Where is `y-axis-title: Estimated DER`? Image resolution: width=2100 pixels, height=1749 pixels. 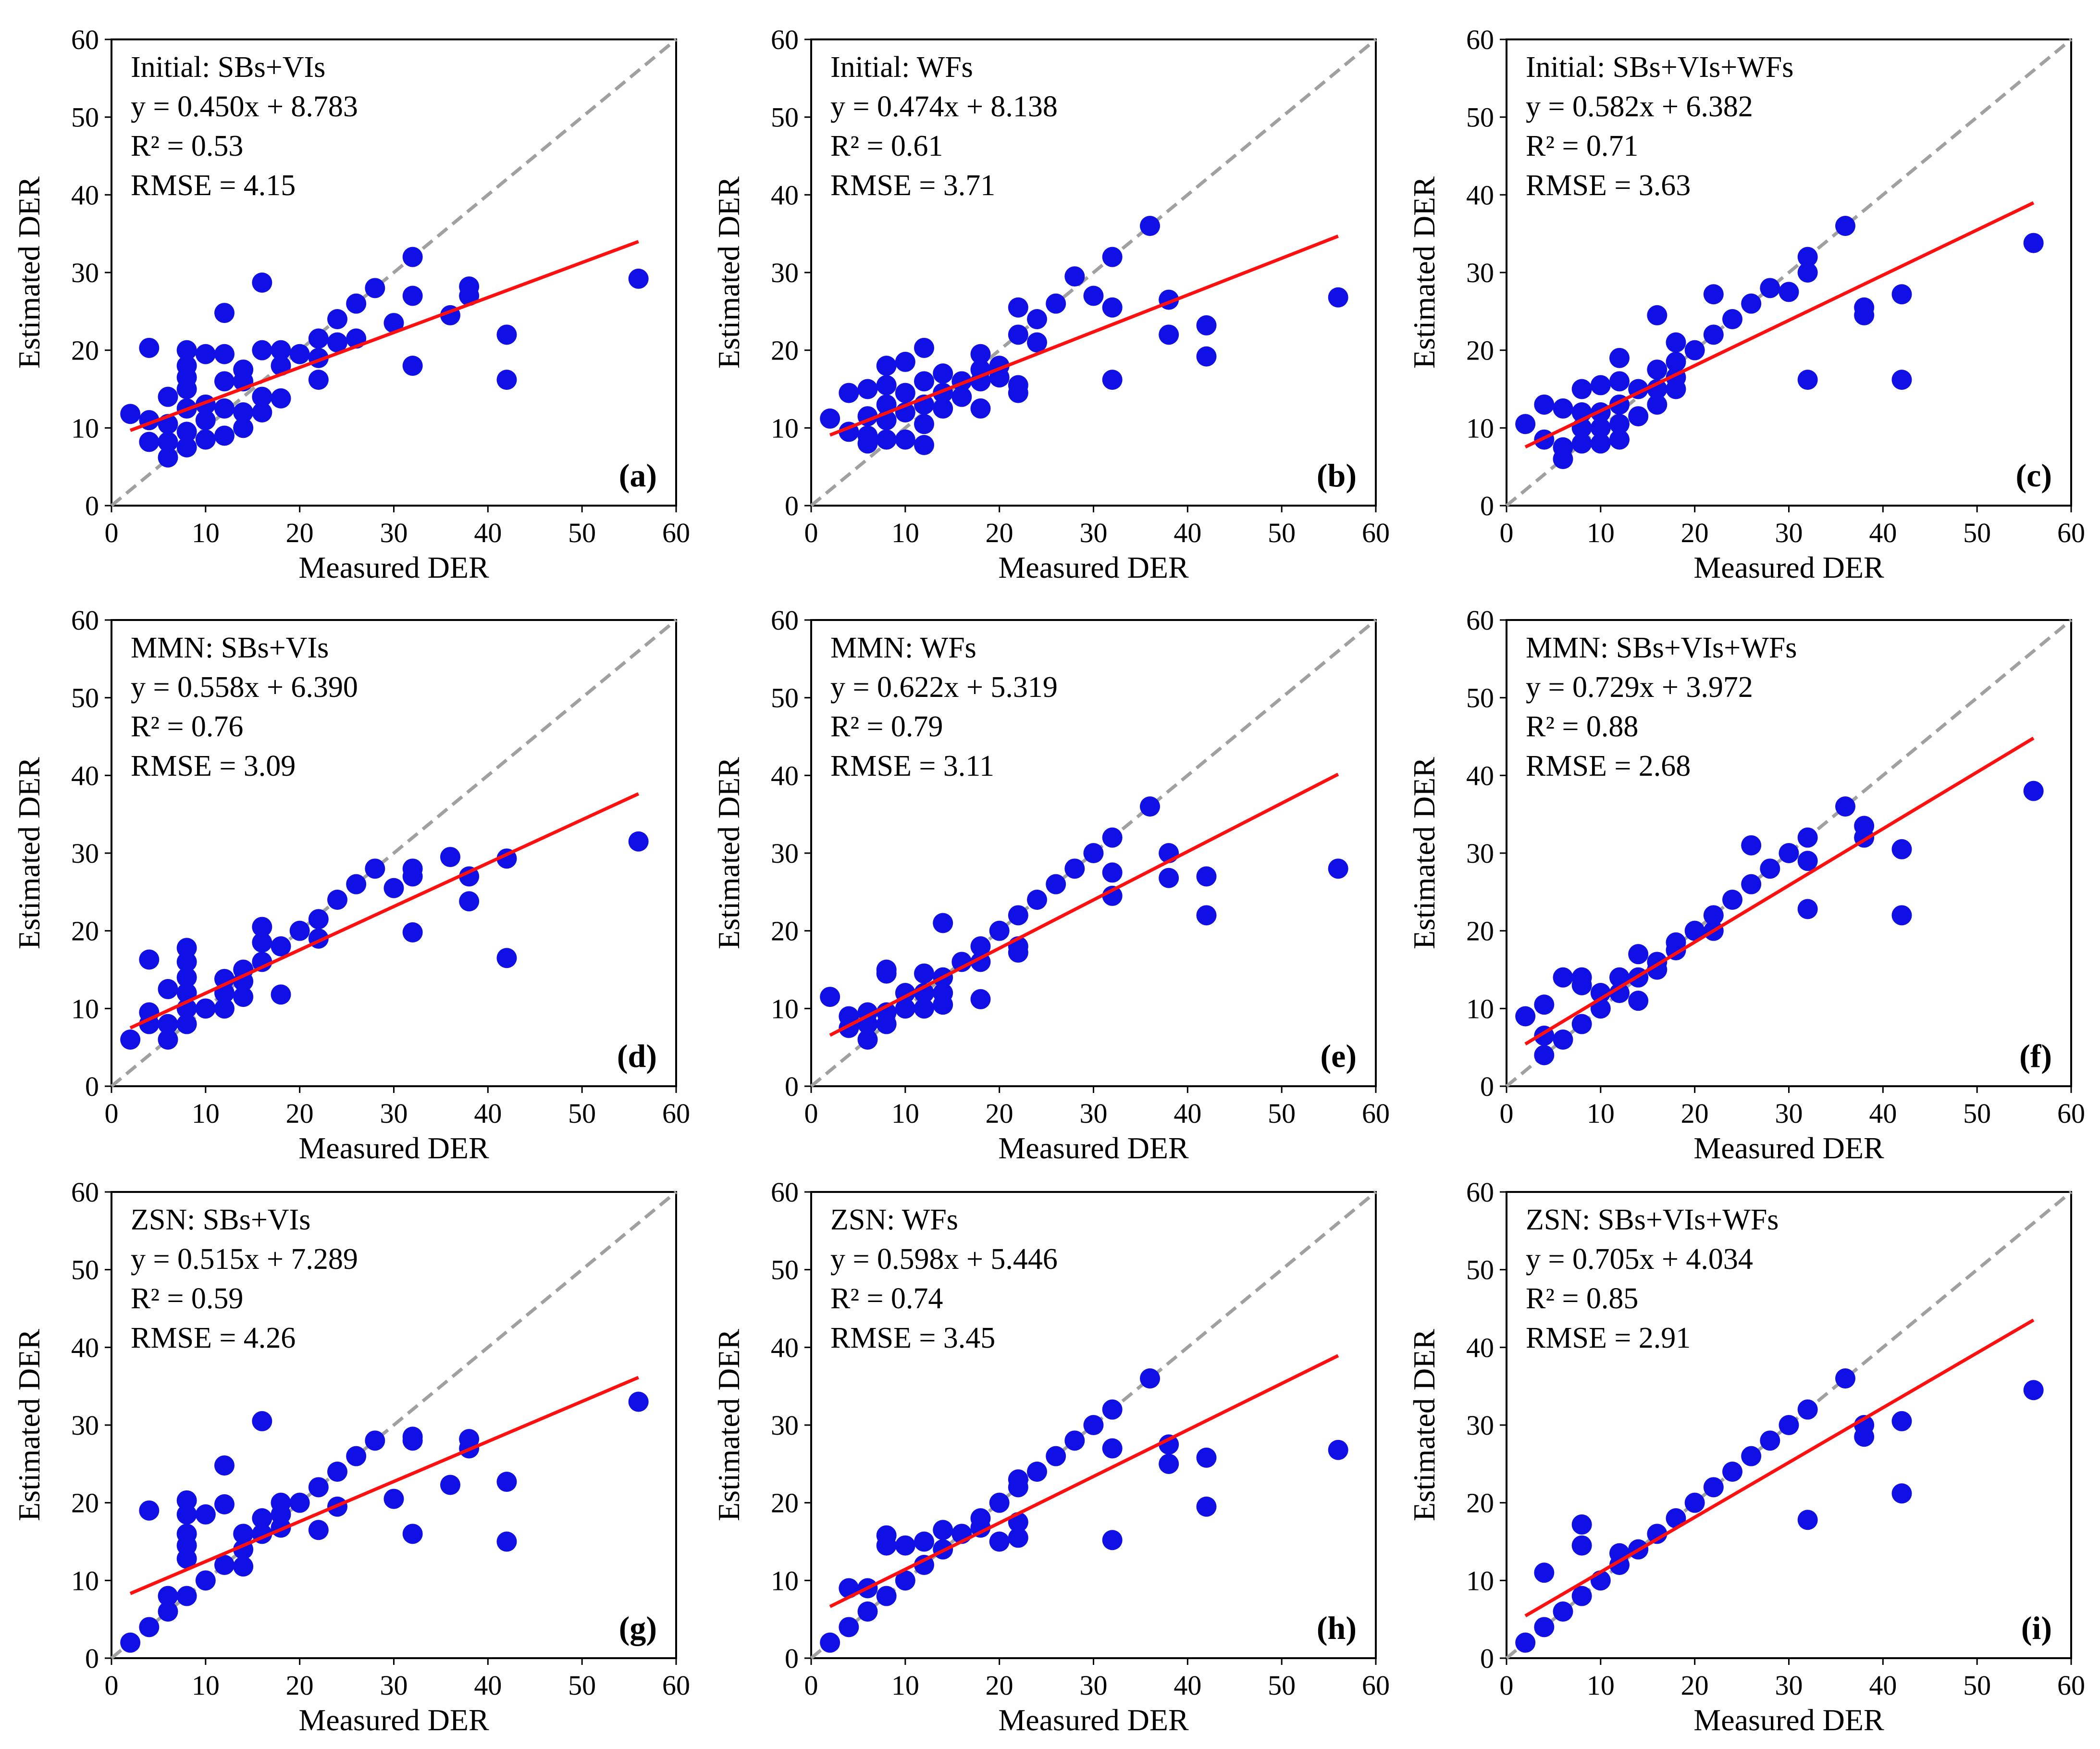 y-axis-title: Estimated DER is located at coordinates (729, 1425).